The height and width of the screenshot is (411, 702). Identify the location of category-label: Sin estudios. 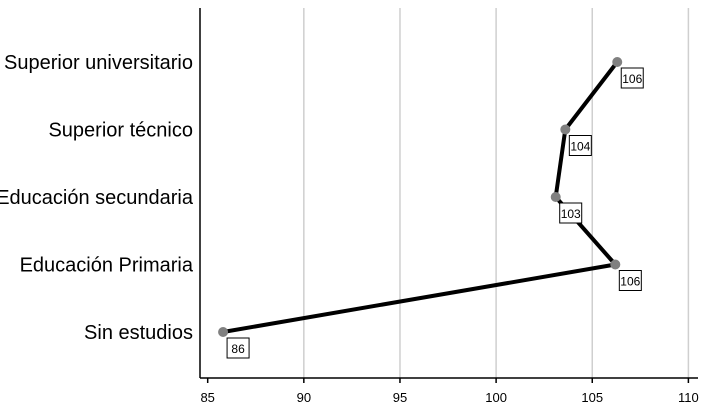
(138, 333).